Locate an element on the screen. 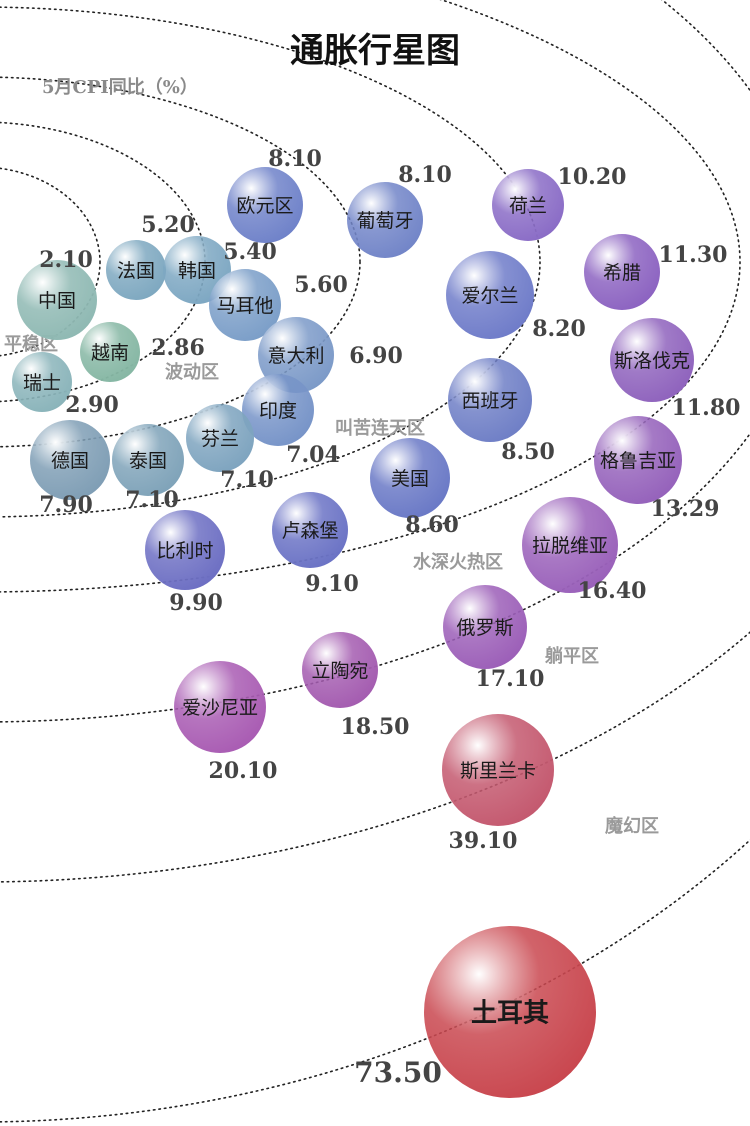  planet: 美国 8.60 is located at coordinates (414, 488).